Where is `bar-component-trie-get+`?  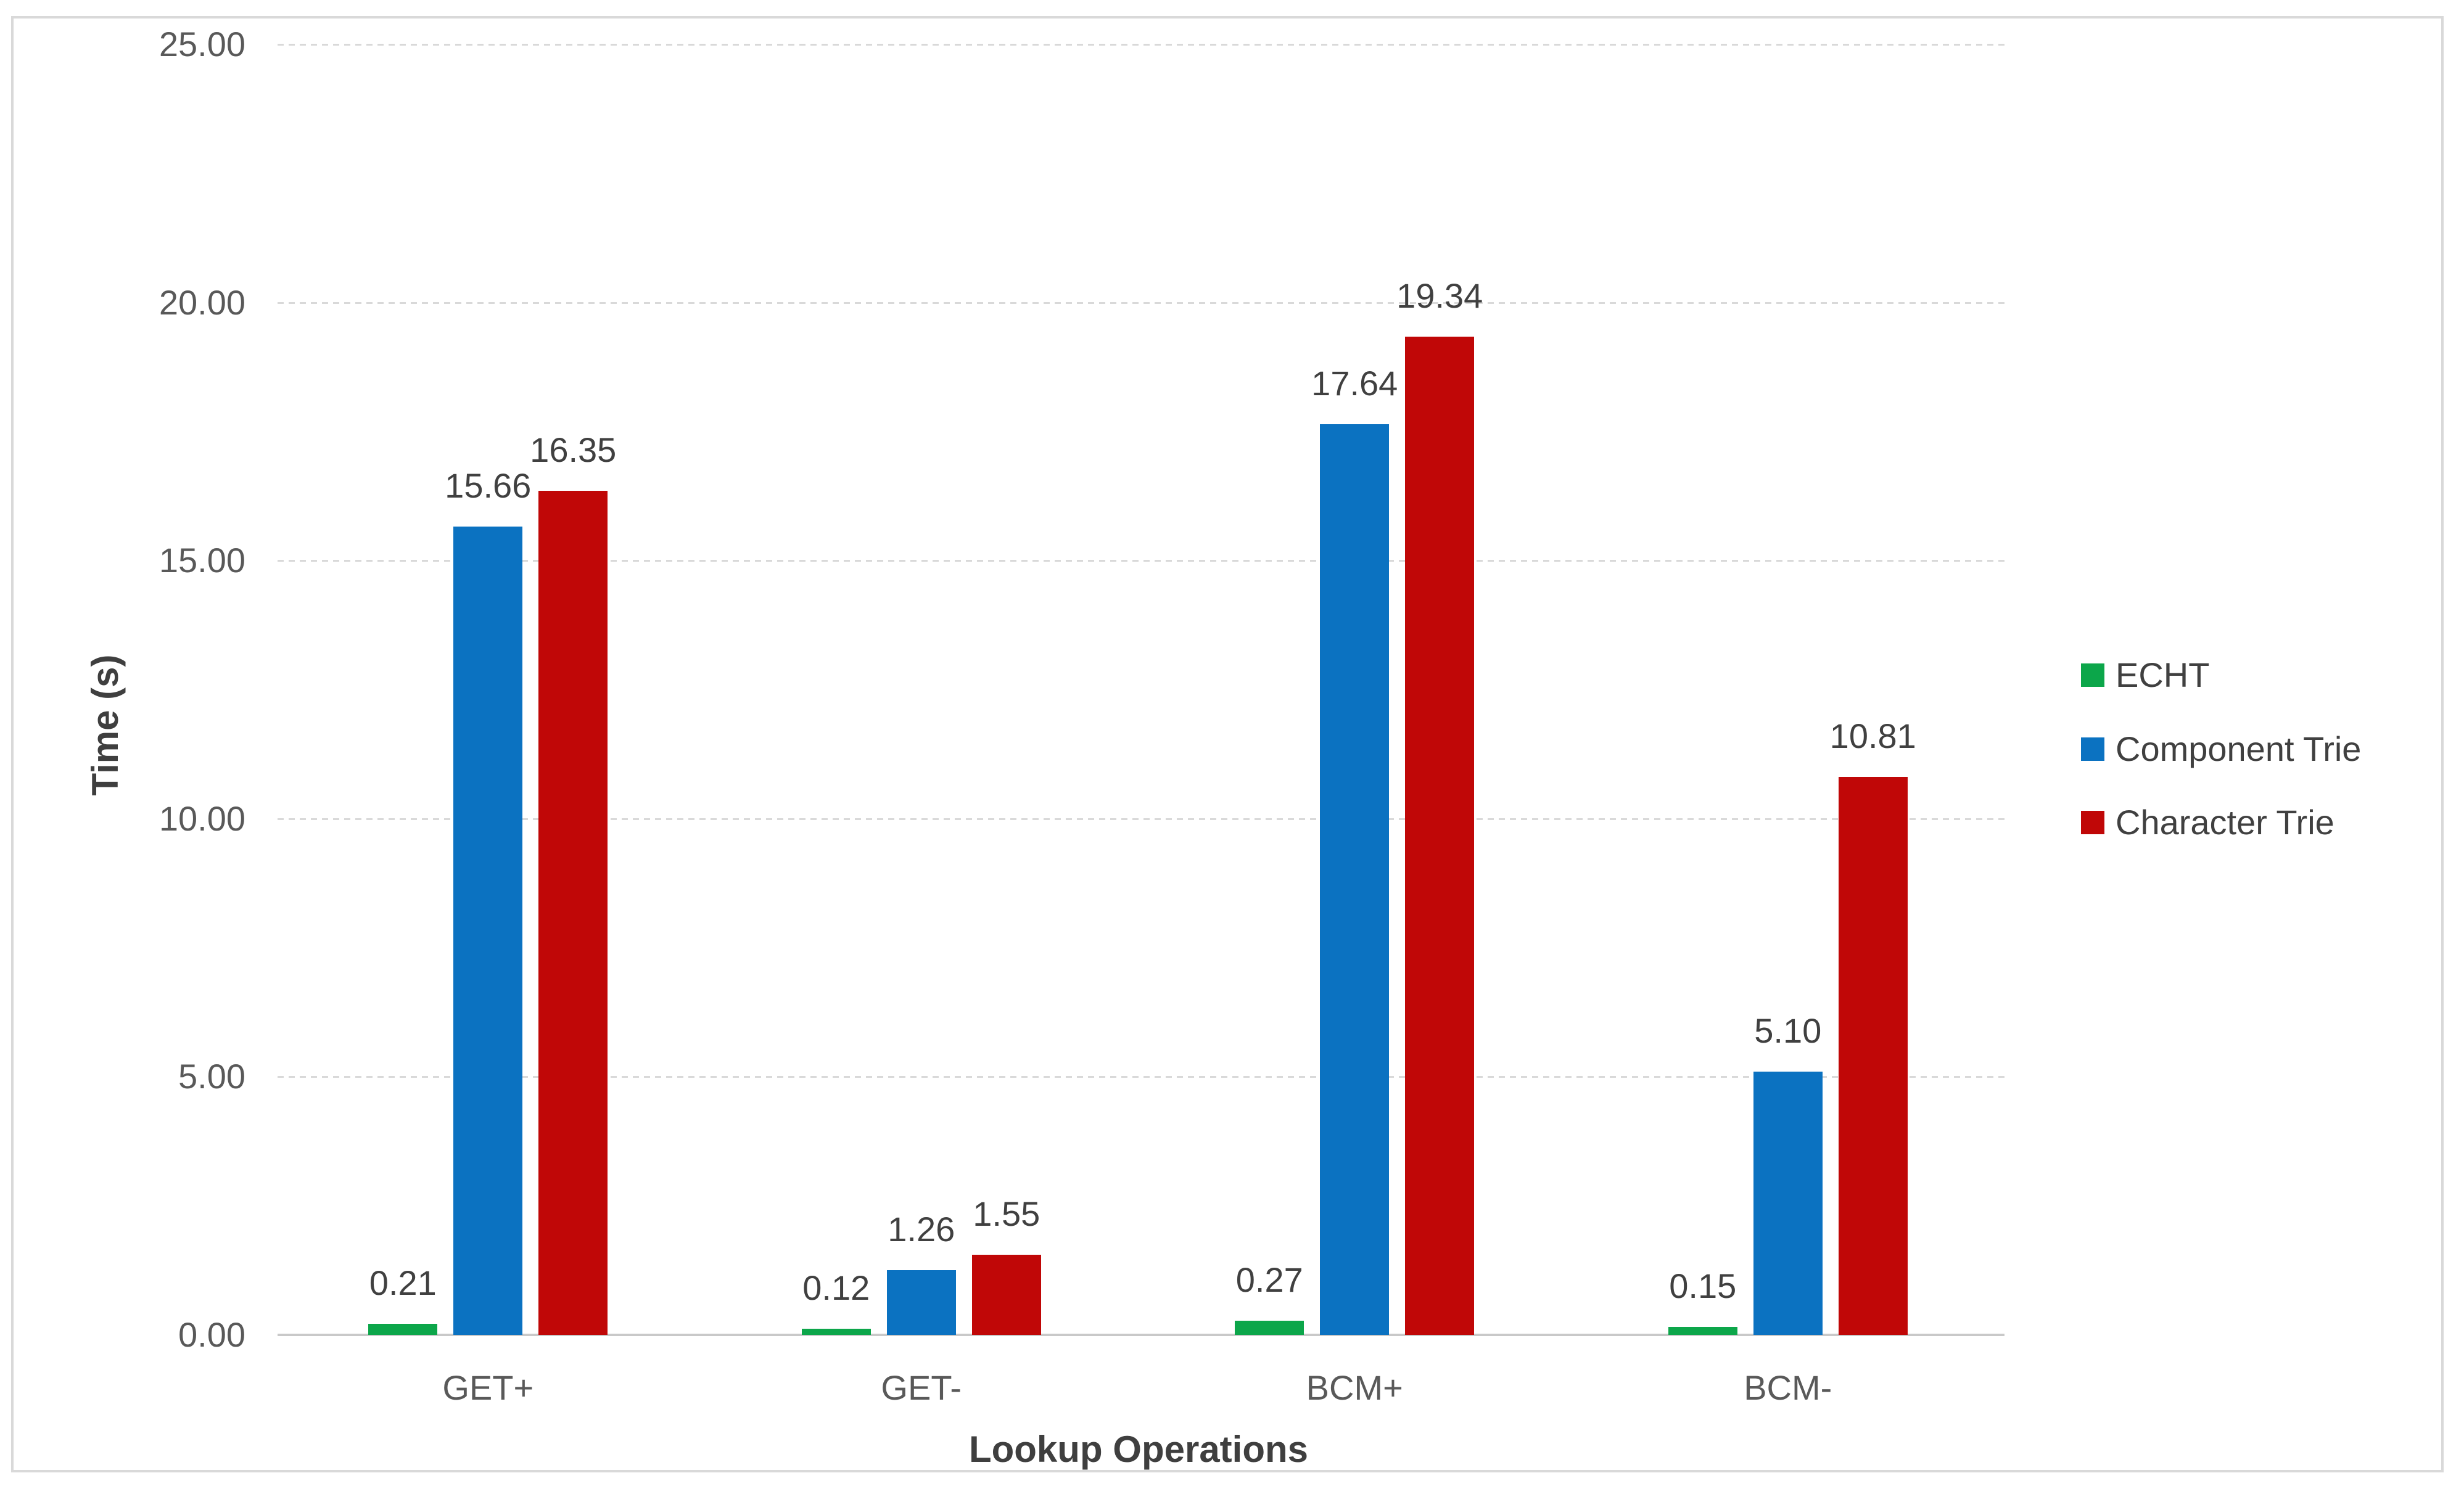
bar-component-trie-get+ is located at coordinates (488, 930).